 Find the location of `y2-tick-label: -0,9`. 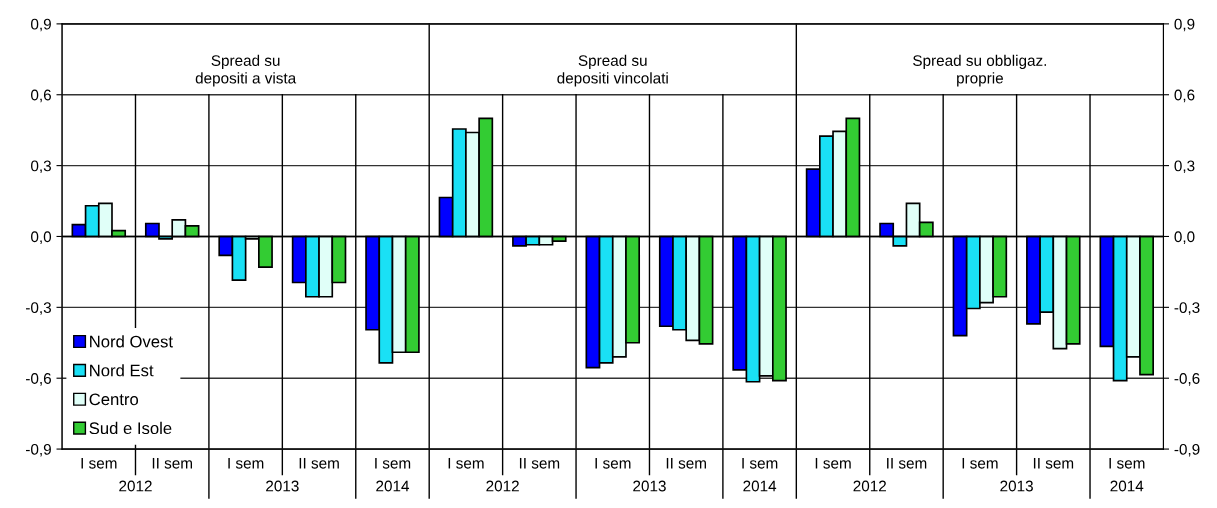

y2-tick-label: -0,9 is located at coordinates (1187, 450).